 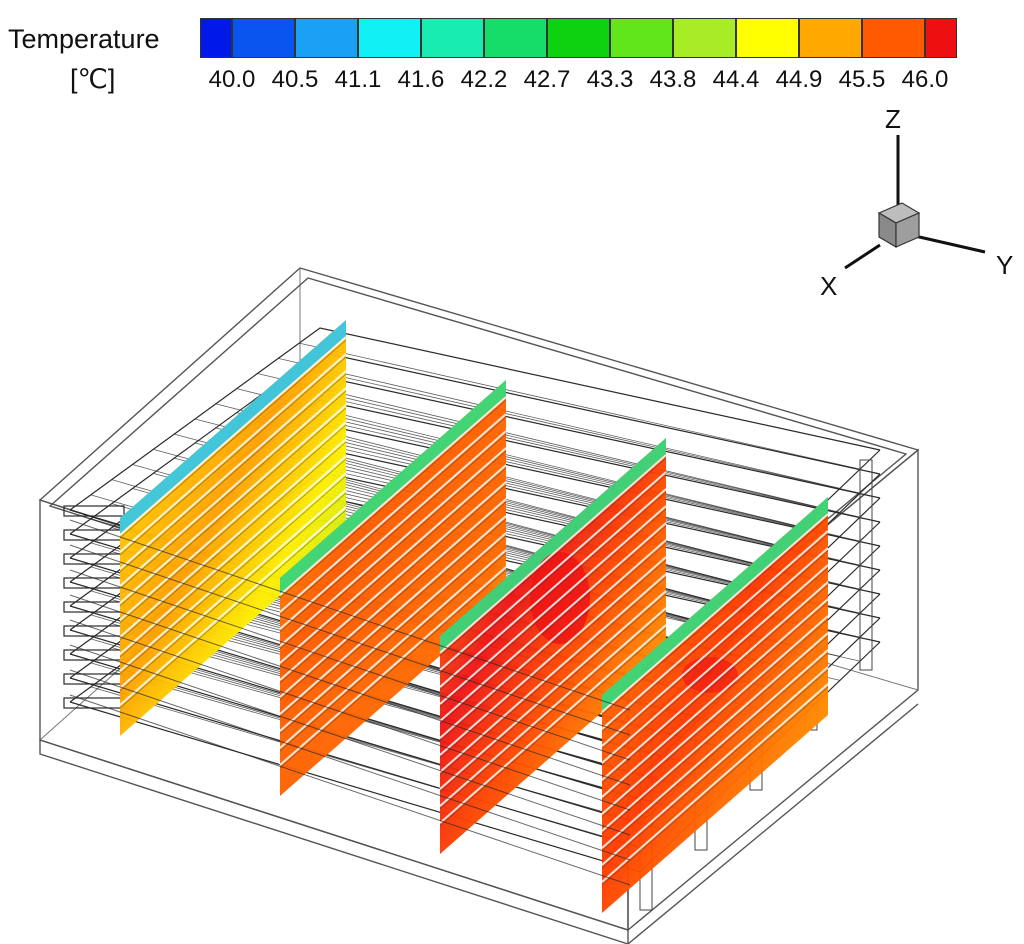 What do you see at coordinates (829, 286) in the screenshot?
I see `x-axis-label: X` at bounding box center [829, 286].